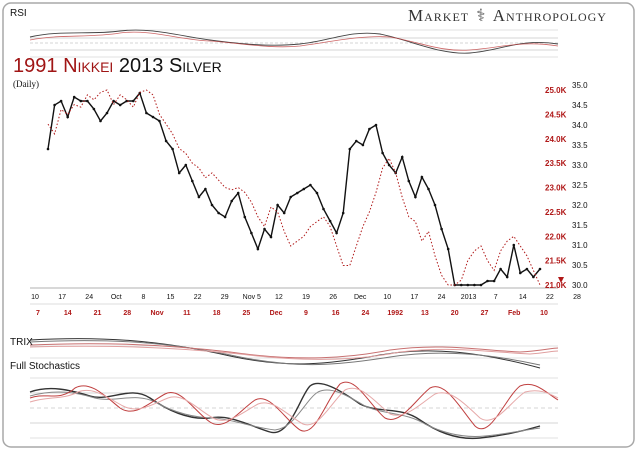 This screenshot has height=453, width=640. Describe the element at coordinates (556, 139) in the screenshot. I see `y-tick-left: 24.0K` at that location.